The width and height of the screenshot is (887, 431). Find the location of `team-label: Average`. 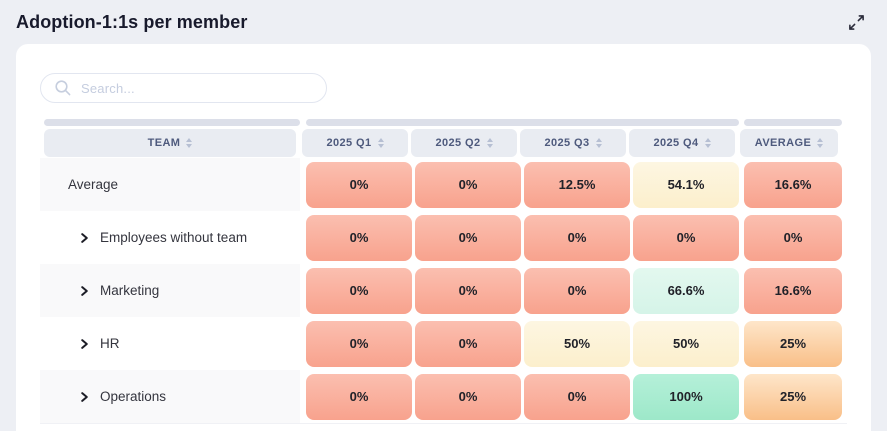

team-label: Average is located at coordinates (93, 184).